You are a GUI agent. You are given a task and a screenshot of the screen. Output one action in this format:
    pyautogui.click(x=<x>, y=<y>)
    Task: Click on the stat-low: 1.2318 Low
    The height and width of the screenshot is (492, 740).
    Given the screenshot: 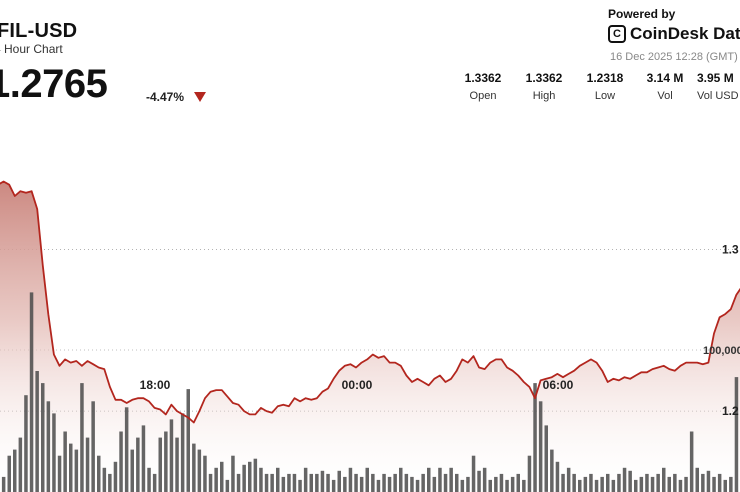 What is the action you would take?
    pyautogui.click(x=605, y=86)
    